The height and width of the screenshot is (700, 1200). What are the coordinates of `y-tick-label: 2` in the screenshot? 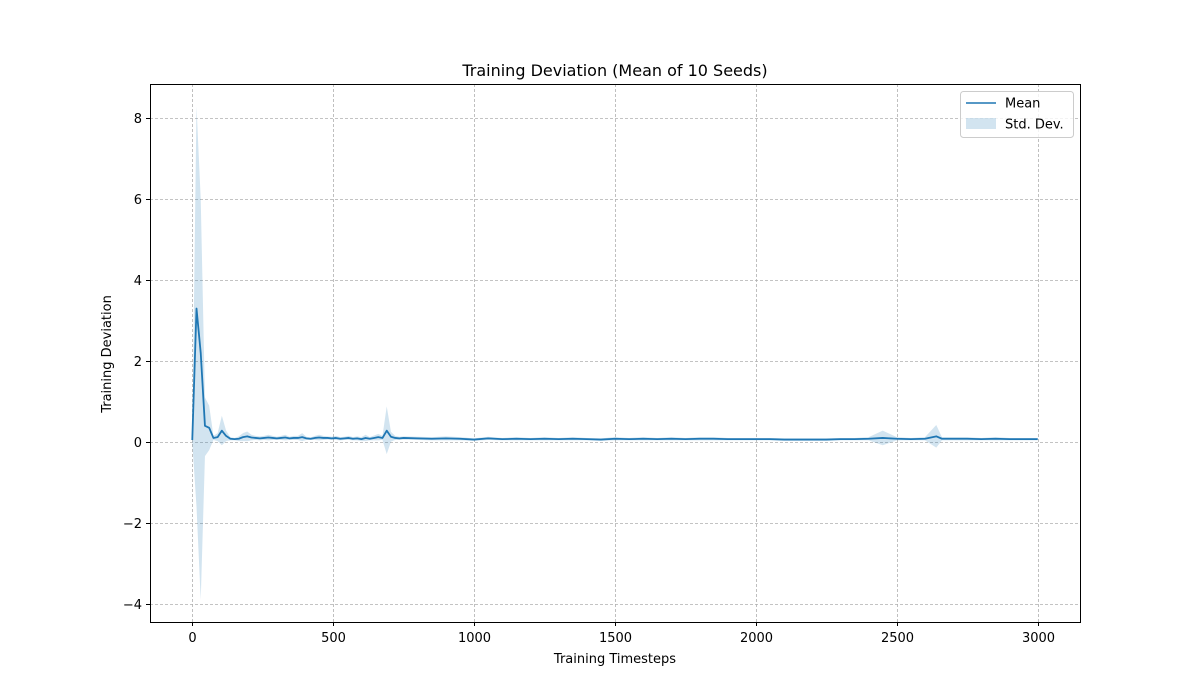 It's located at (138, 362).